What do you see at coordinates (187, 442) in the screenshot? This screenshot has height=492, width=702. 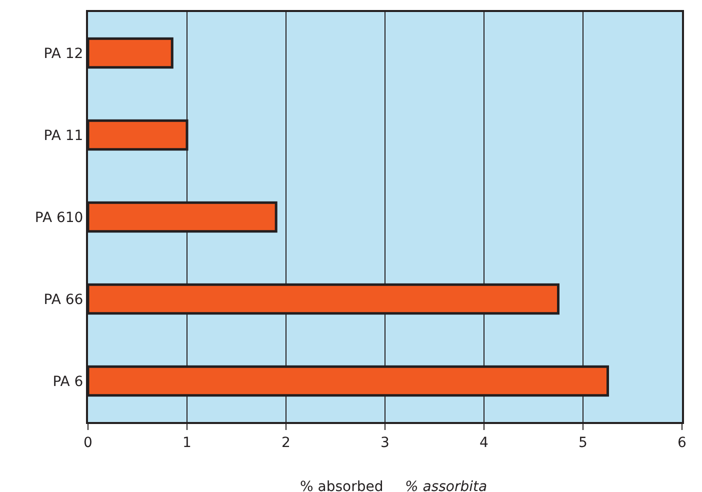 I see `x-tick-label: 1` at bounding box center [187, 442].